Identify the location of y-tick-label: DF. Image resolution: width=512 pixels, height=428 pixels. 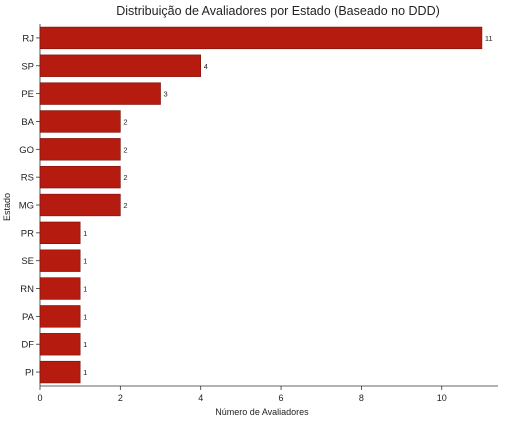
(27, 345).